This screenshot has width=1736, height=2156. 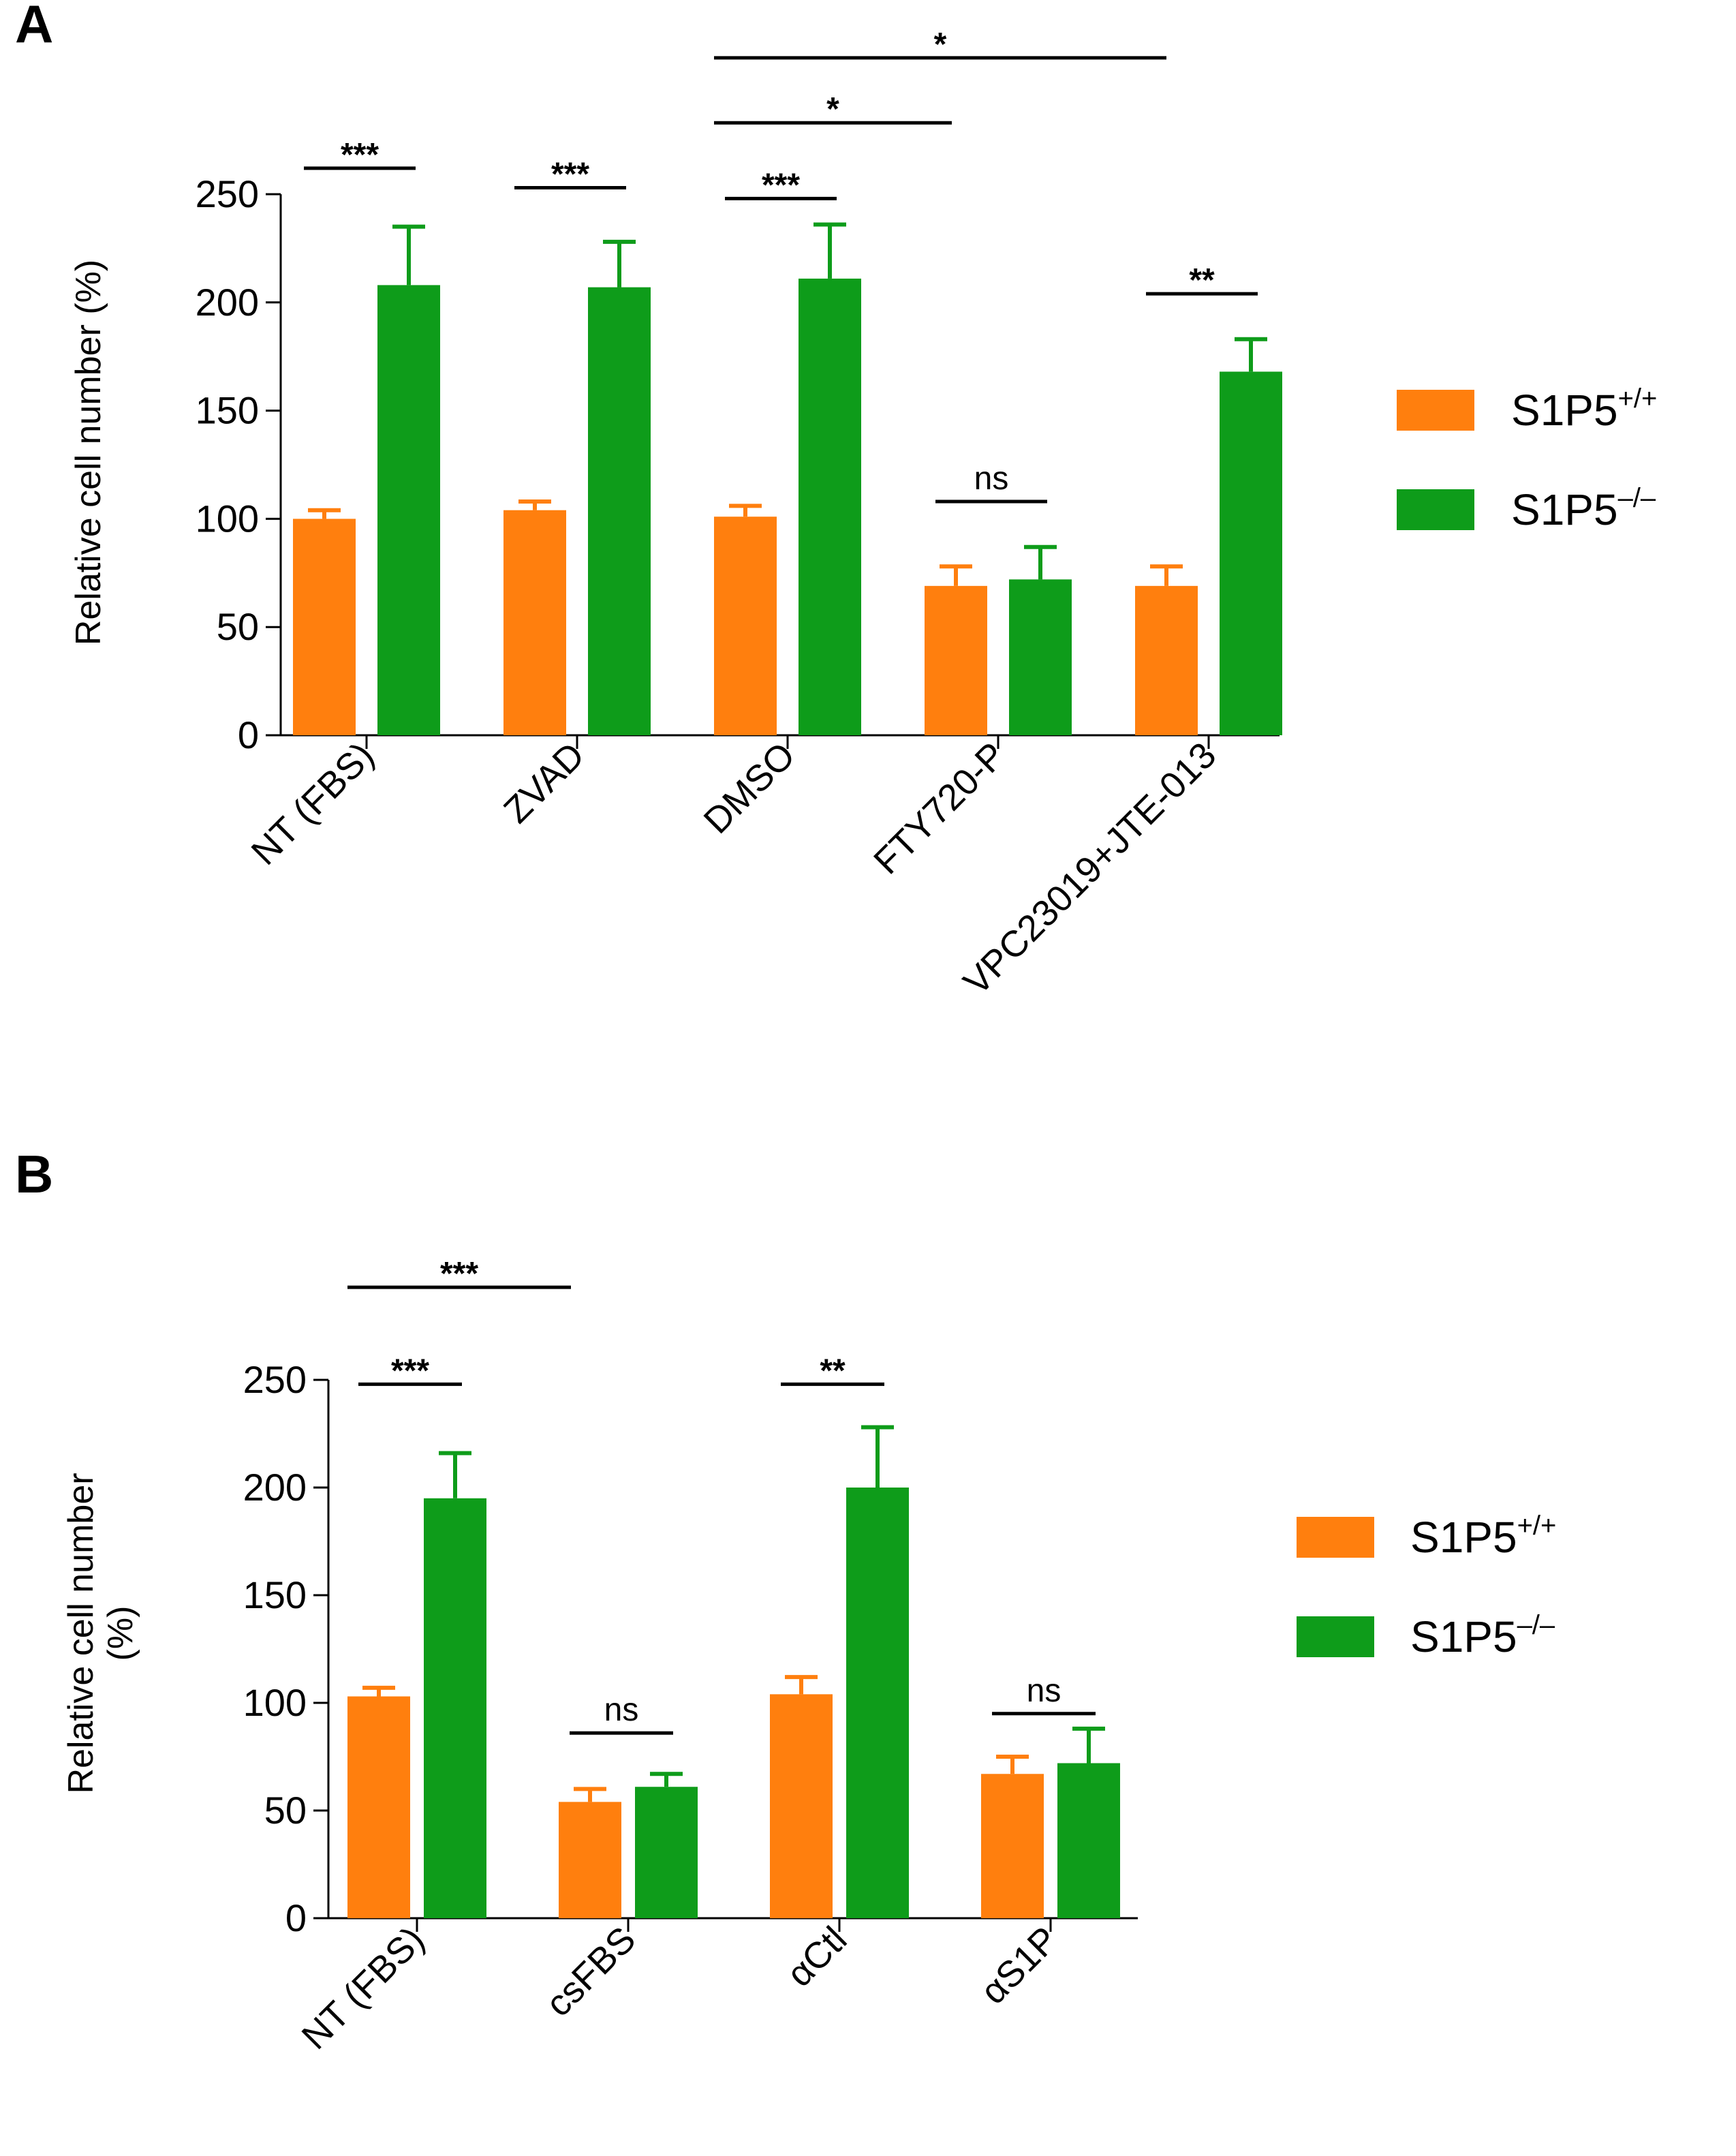 I want to click on y-axis-title: (%), so click(x=121, y=1633).